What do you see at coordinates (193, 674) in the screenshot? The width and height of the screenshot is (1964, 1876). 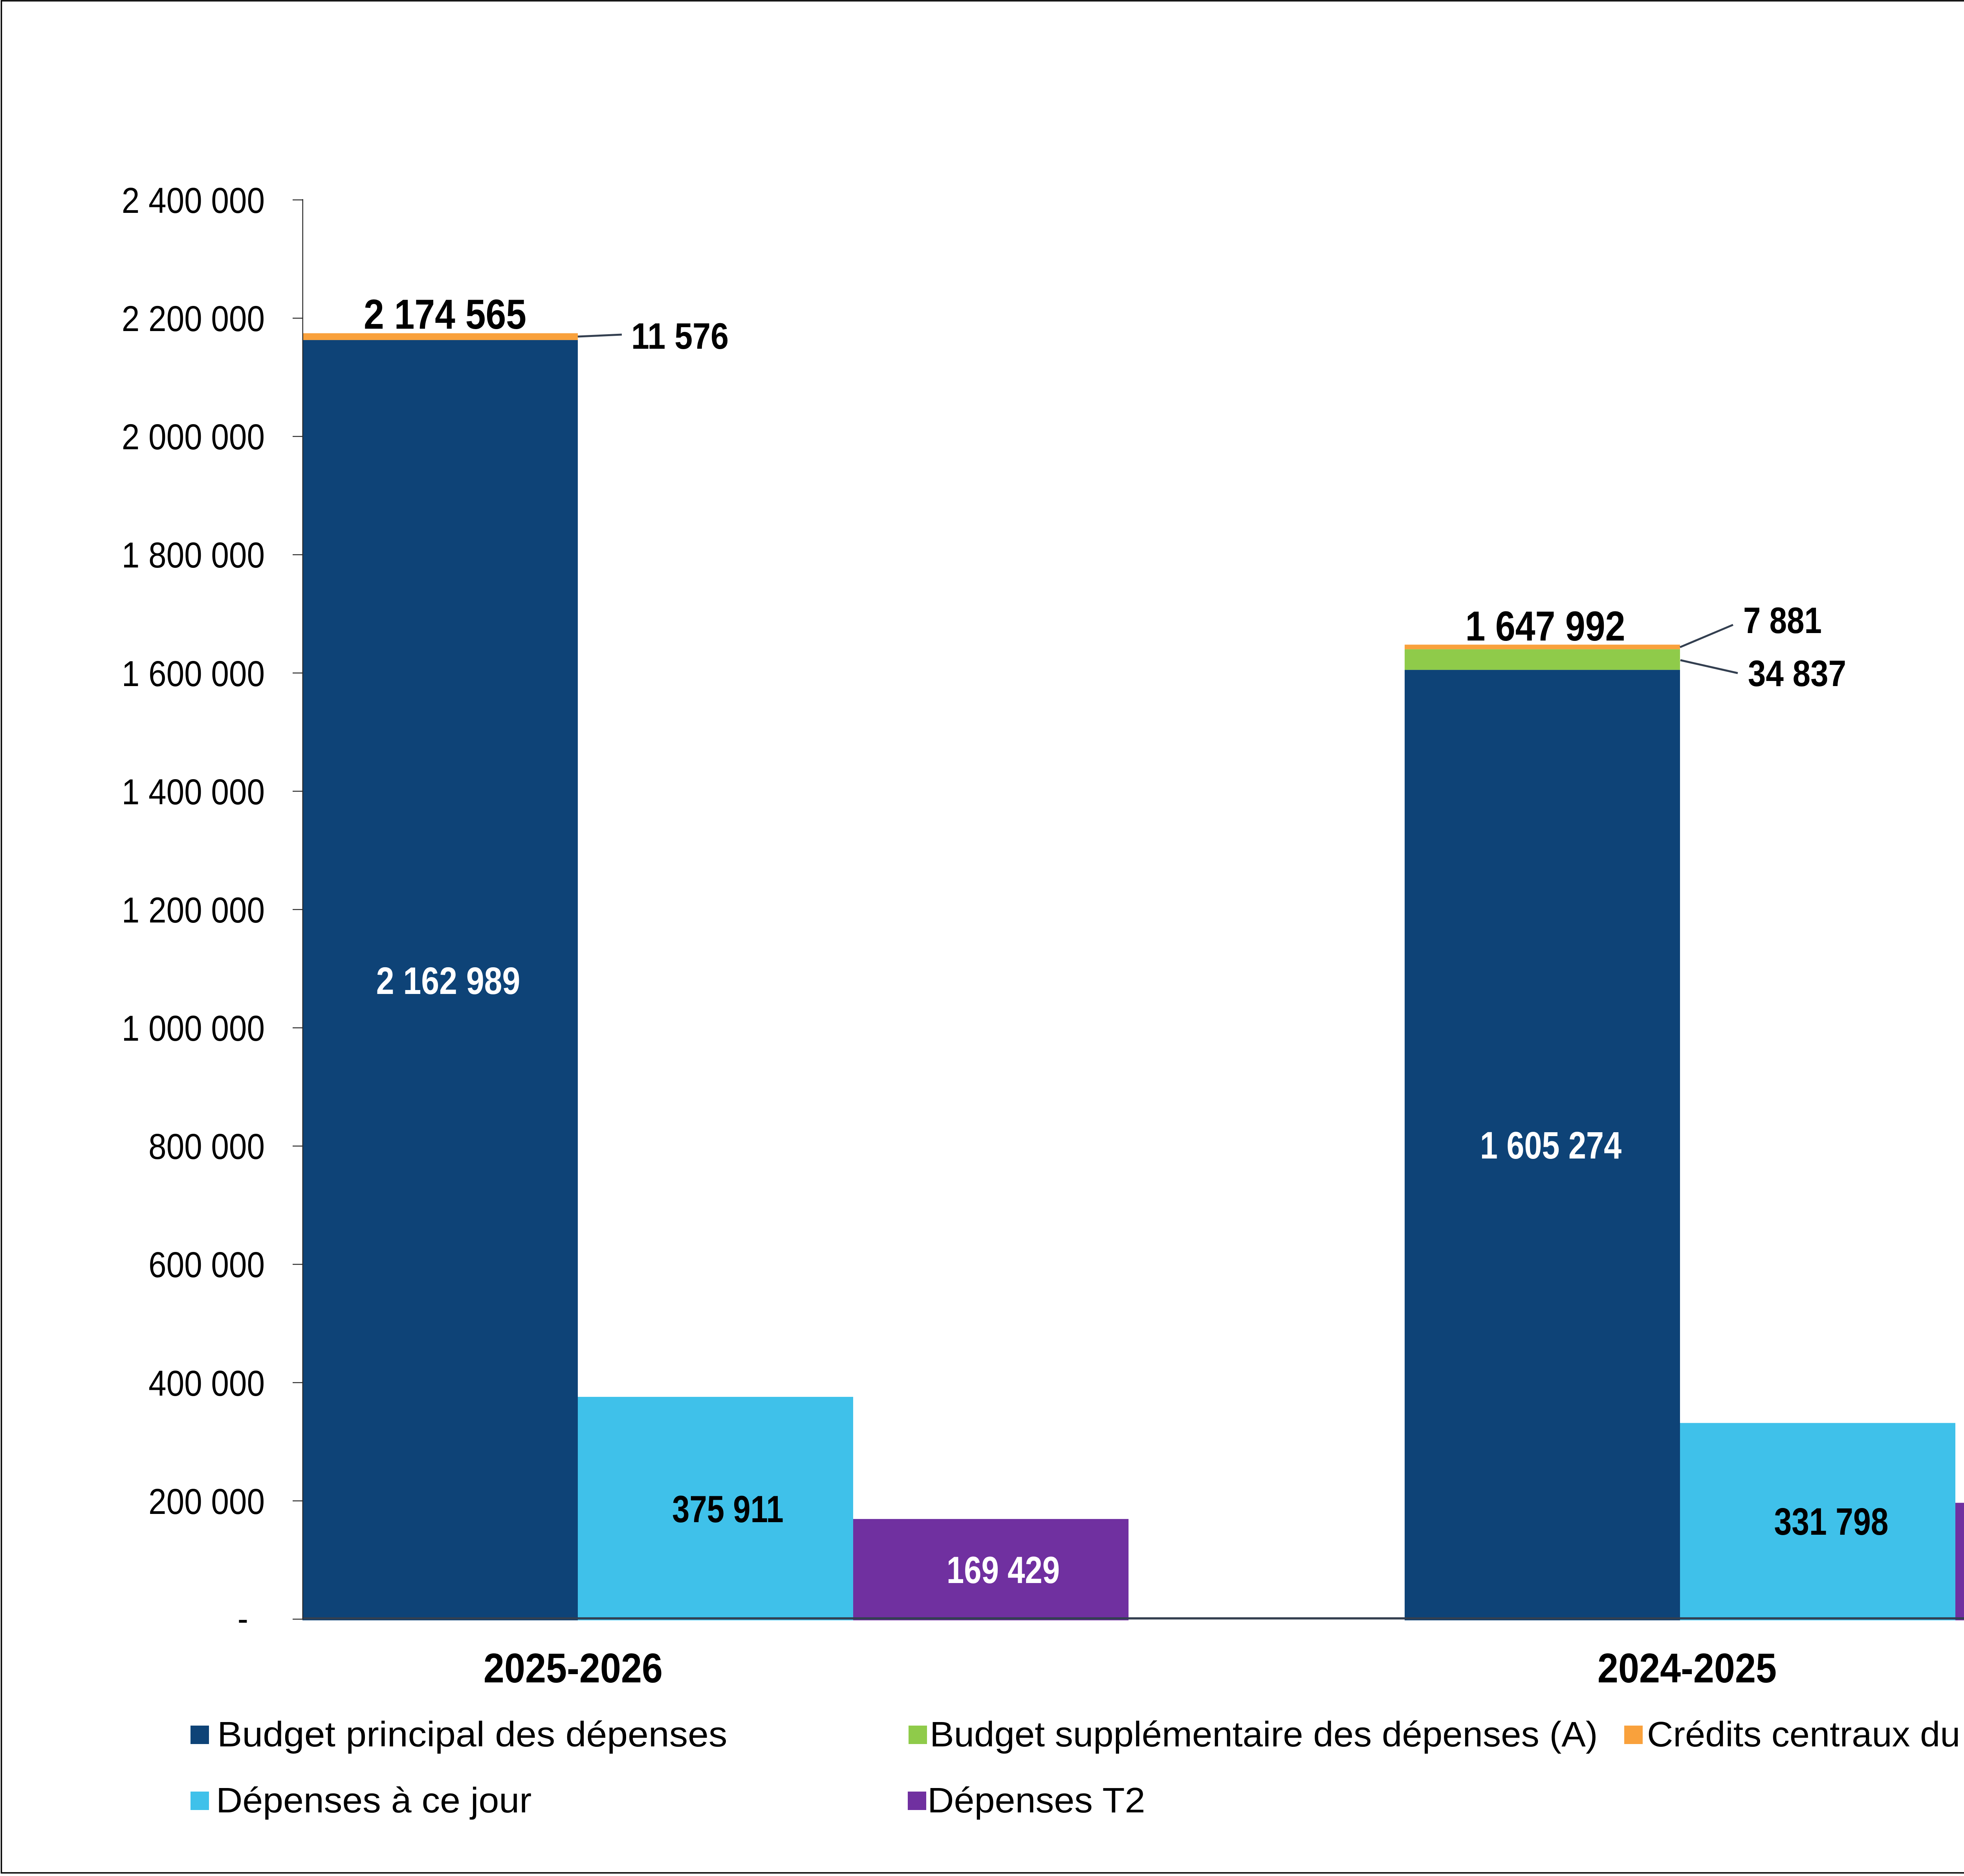 I see `svg-text: 1 600 000` at bounding box center [193, 674].